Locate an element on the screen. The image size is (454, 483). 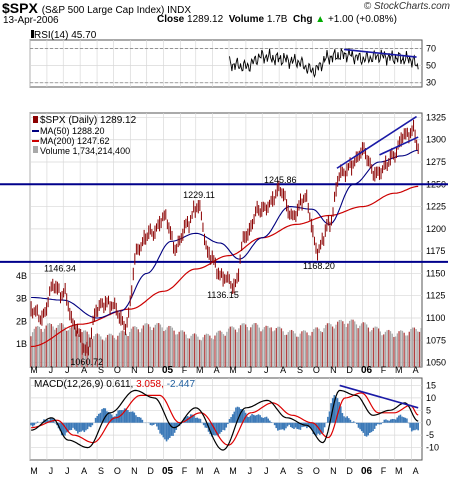
x-tick-label-mid: D is located at coordinates (150, 370).